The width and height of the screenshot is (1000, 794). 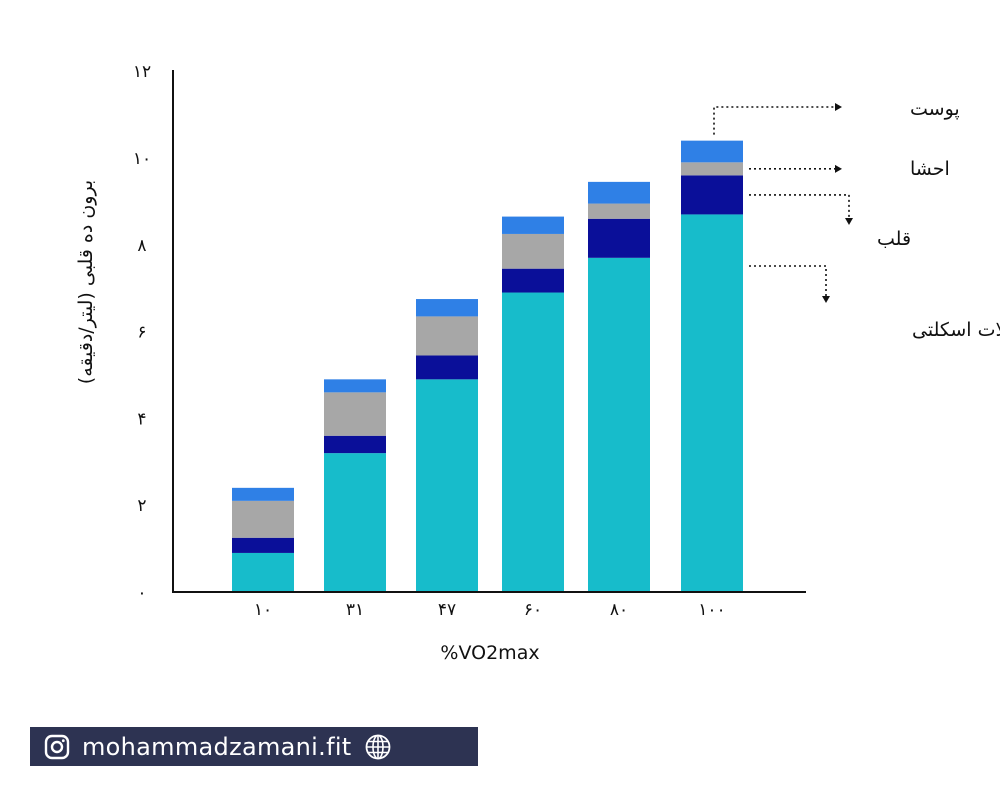 I want to click on y-axis-title: برون ده قلبی (لیتر/دقیقه), so click(x=86, y=282).